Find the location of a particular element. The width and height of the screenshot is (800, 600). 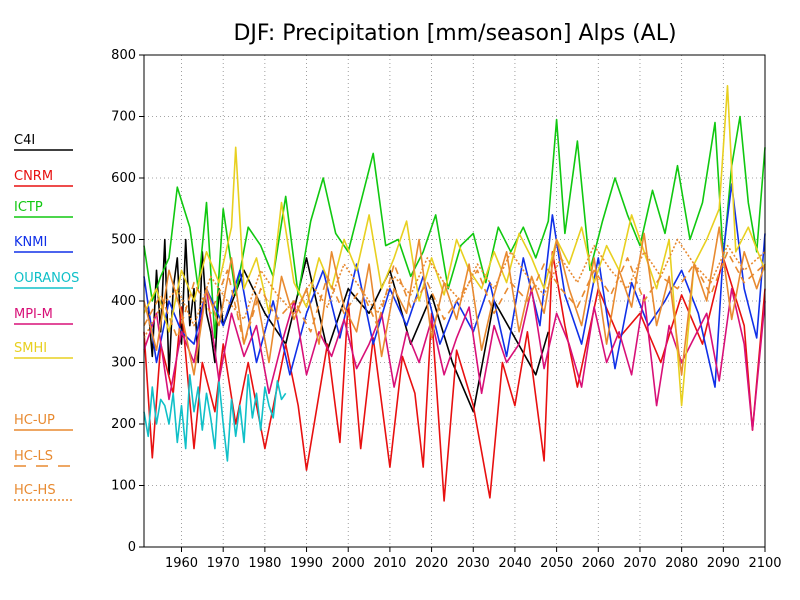

x-tick-label: 1960 is located at coordinates (181, 563).